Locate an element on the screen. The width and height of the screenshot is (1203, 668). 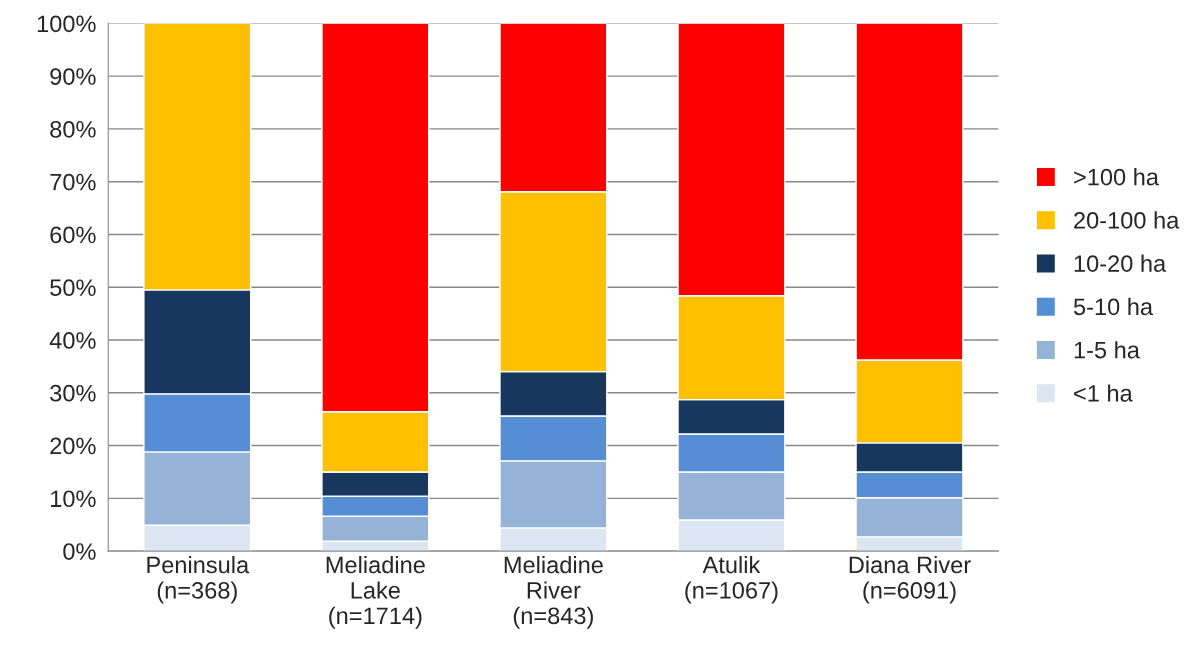
legend-label: >100 ha is located at coordinates (1116, 177).